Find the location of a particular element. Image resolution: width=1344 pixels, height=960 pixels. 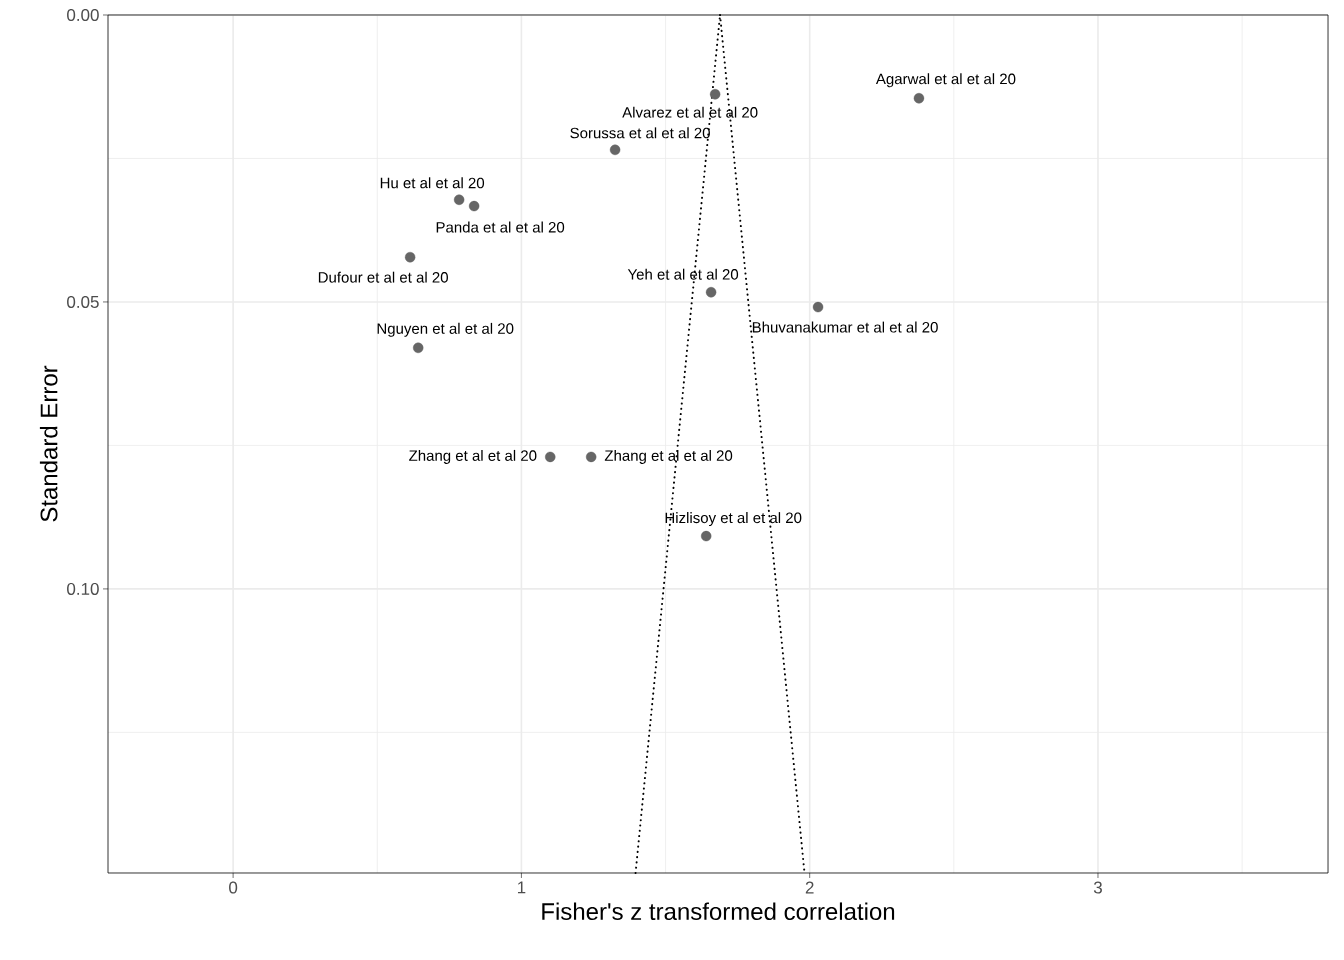

x-tick-label: 1 is located at coordinates (521, 887).